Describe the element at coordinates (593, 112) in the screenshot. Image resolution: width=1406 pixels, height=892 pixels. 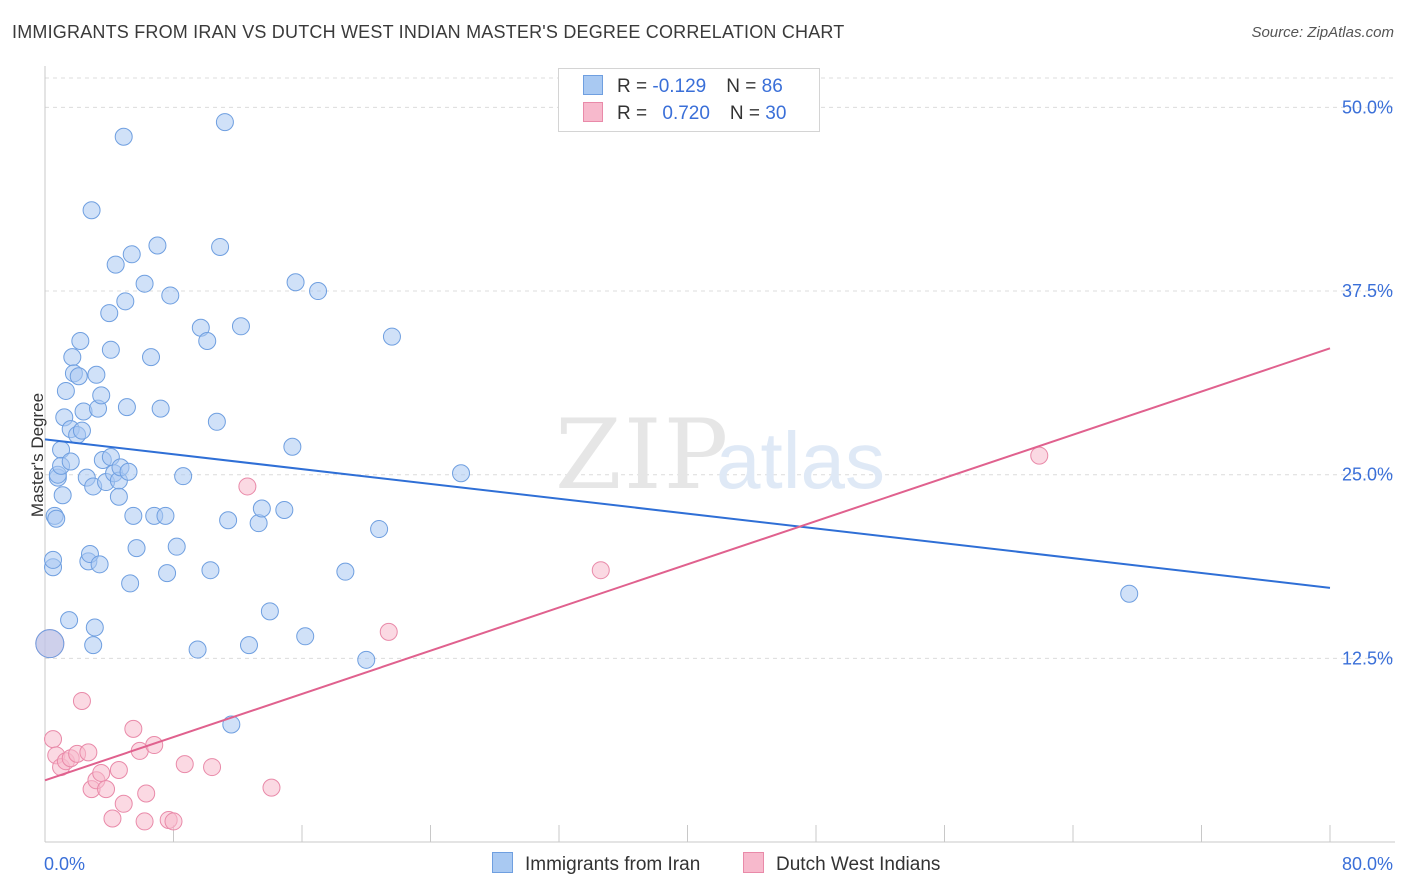
I see `legend-swatch-dutch` at that location.